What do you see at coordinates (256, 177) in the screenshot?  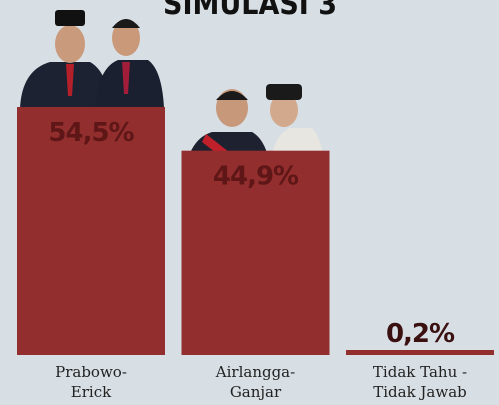 I see `value-label: 44,9%` at bounding box center [256, 177].